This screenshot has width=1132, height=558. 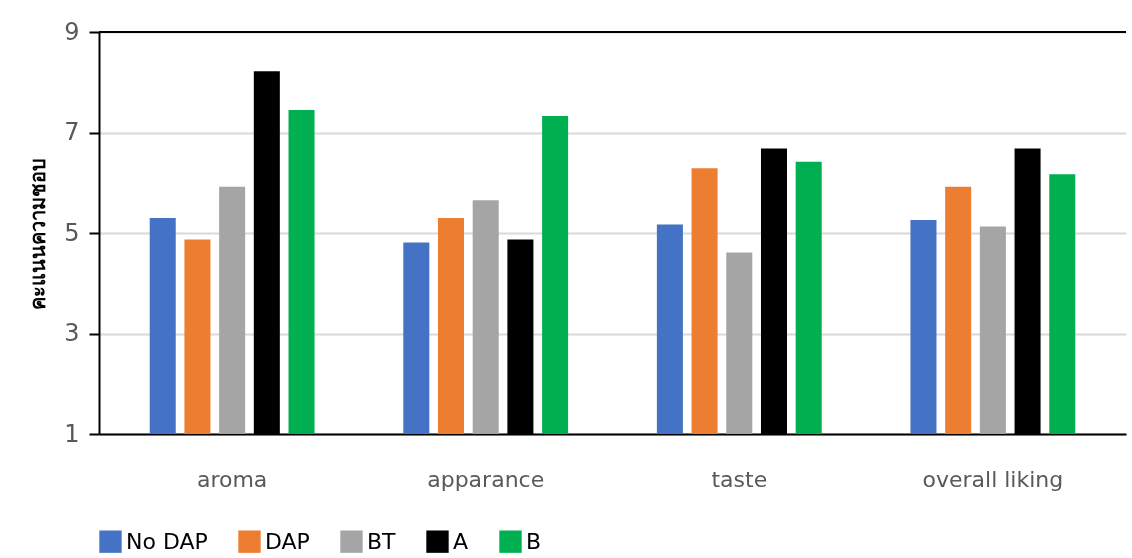 What do you see at coordinates (461, 541) in the screenshot?
I see `legend-label: A` at bounding box center [461, 541].